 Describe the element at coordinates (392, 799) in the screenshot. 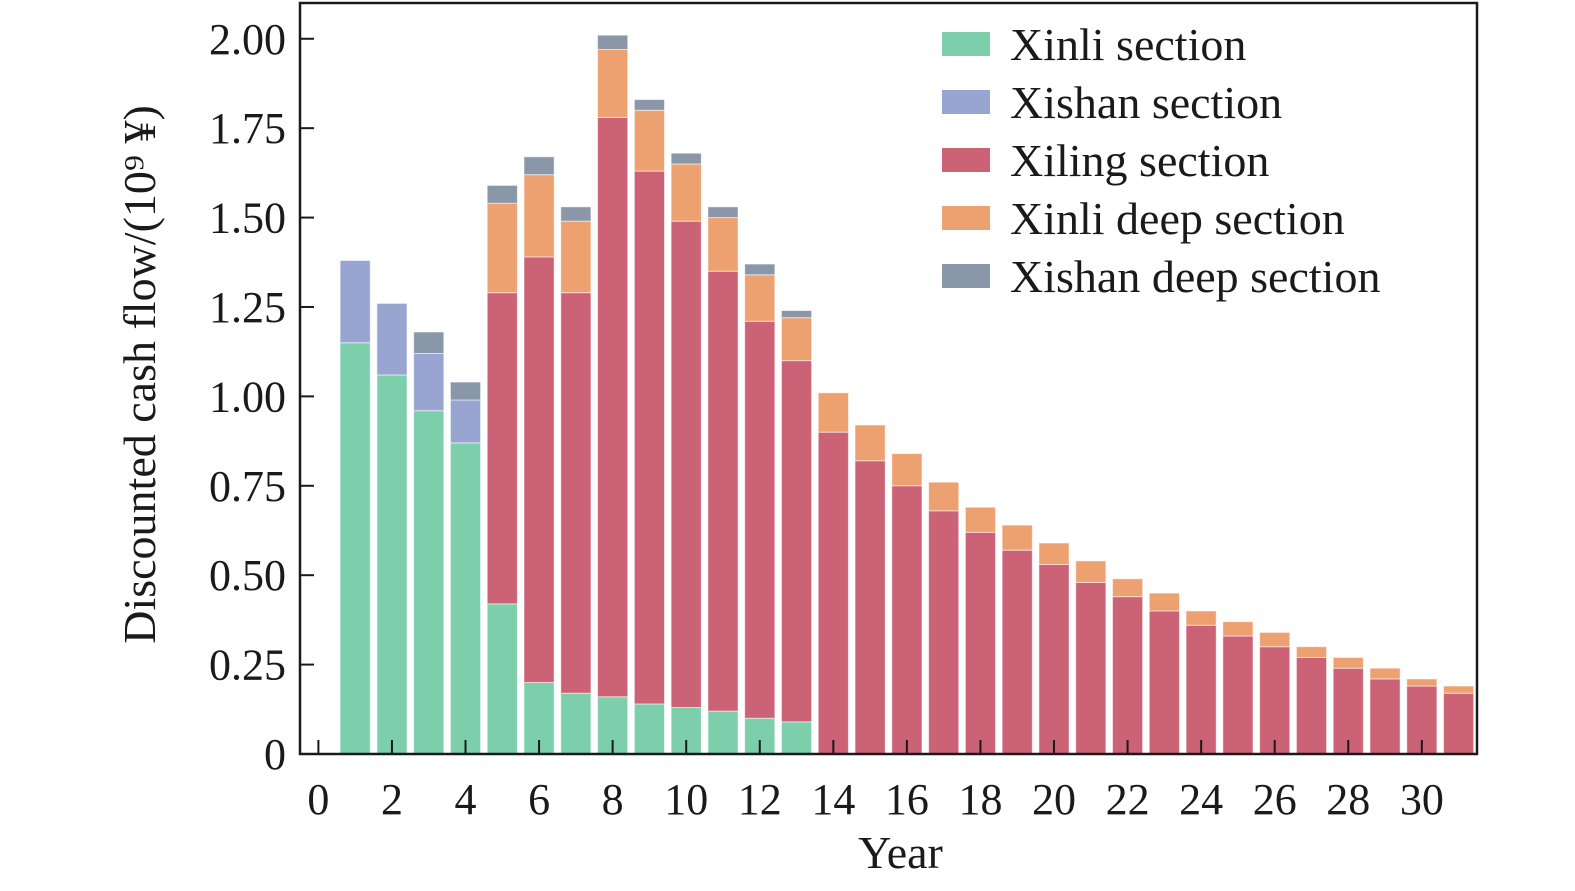

I see `x-tick-label: 2` at that location.